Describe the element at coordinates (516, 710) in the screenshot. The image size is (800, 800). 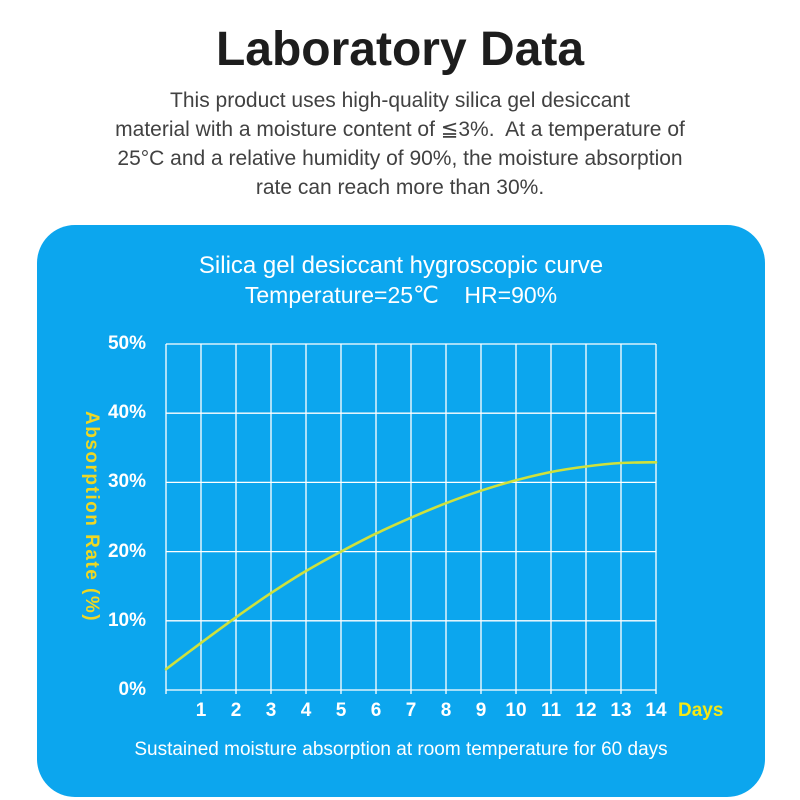
I see `x-tick-label: 10` at that location.